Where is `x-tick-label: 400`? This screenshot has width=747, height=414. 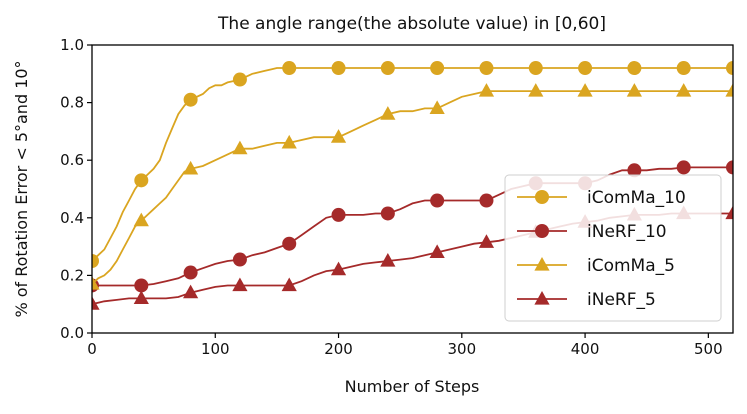
x-tick-label: 400 is located at coordinates (585, 349).